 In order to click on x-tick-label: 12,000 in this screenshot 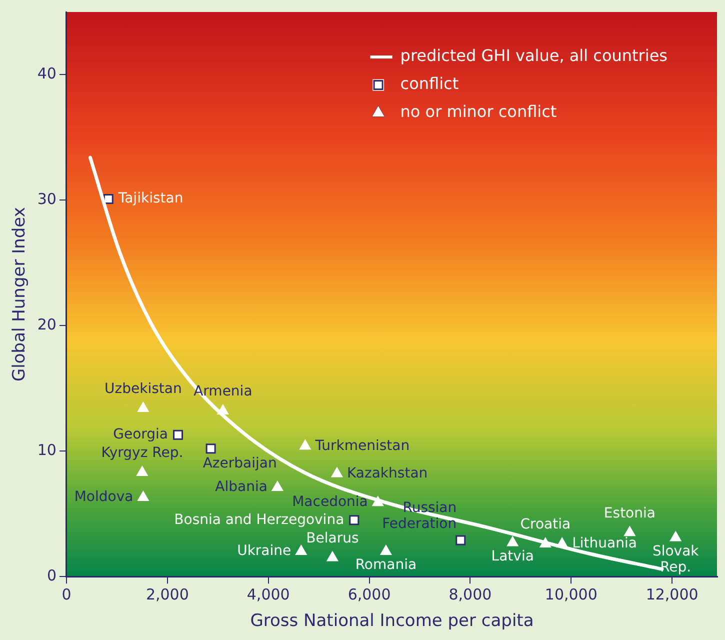, I will do `click(672, 594)`.